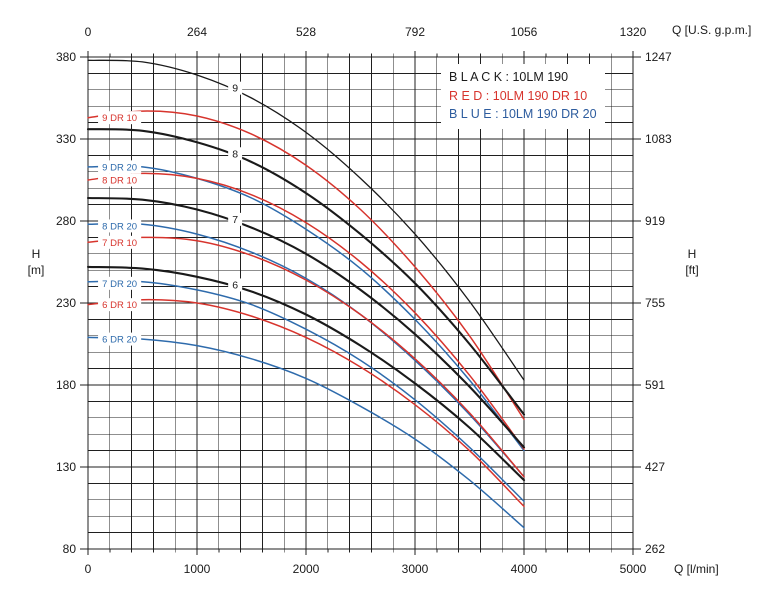 This screenshot has height=595, width=763. What do you see at coordinates (518, 95) in the screenshot?
I see `legend-item-red: R E D : 10LM 190 DR 10` at bounding box center [518, 95].